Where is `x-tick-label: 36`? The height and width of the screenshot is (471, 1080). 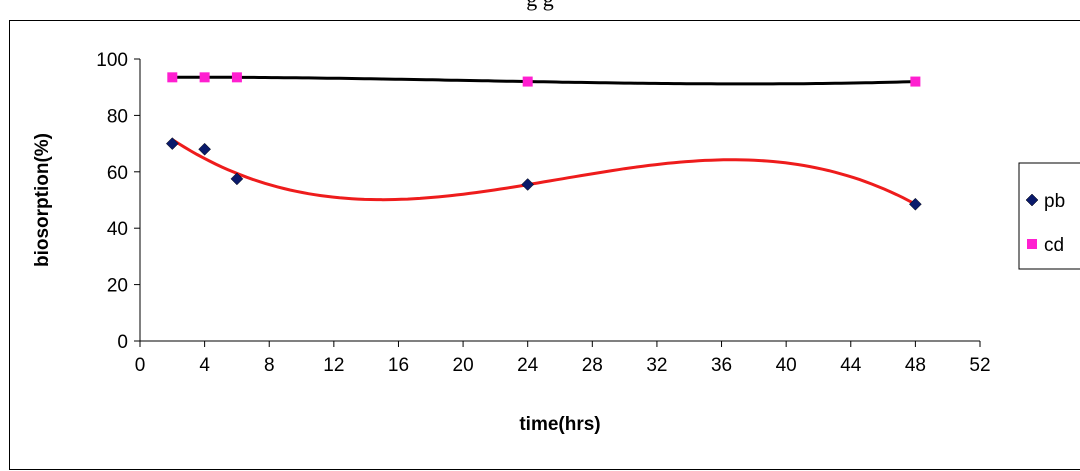 x-tick-label: 36 is located at coordinates (721, 365).